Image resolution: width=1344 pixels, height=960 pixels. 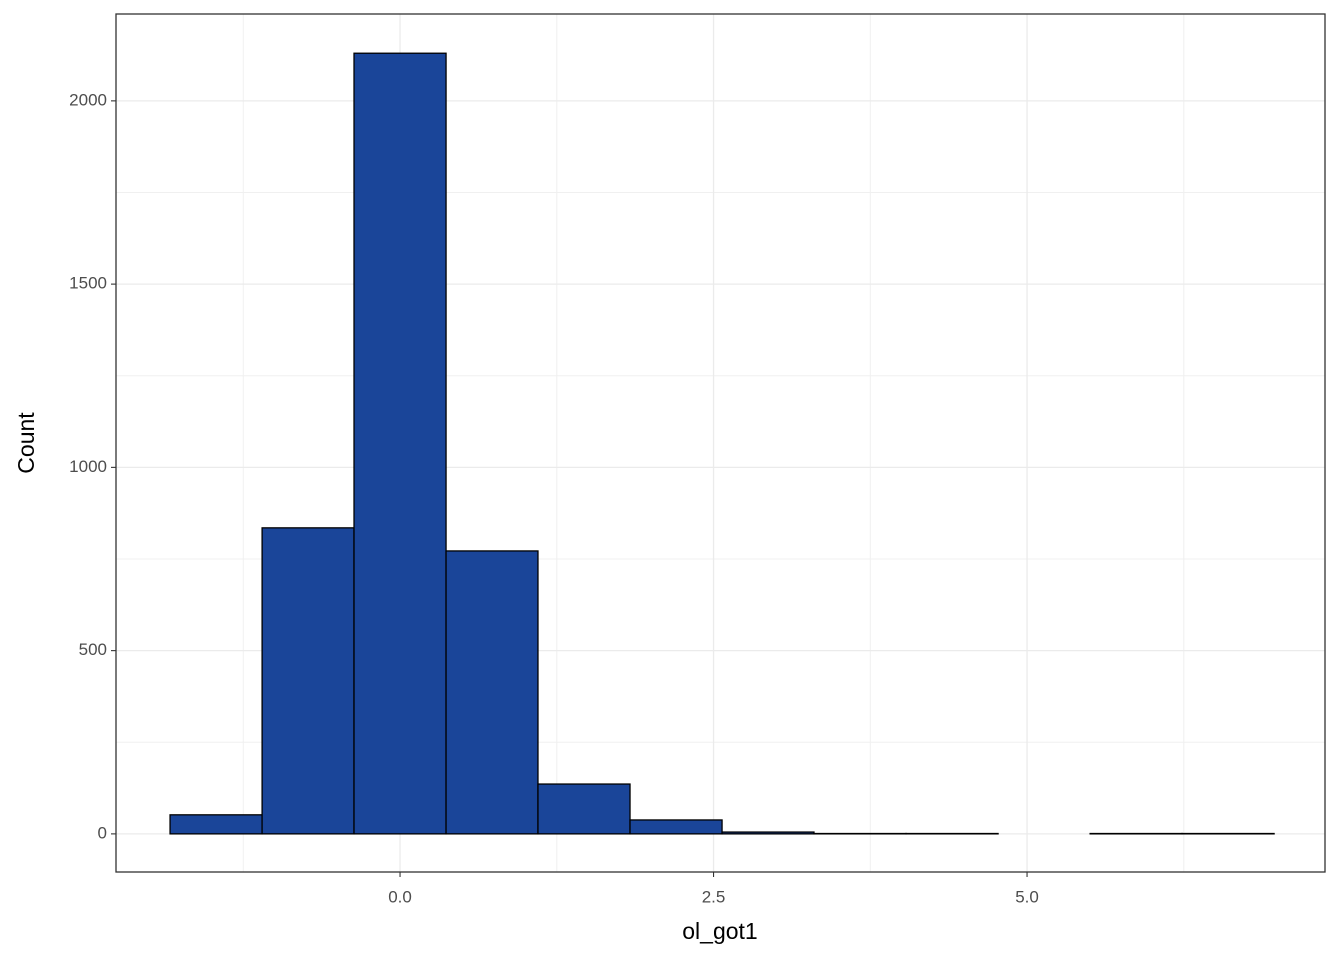 I want to click on y-axis-title: Count, so click(x=26, y=443).